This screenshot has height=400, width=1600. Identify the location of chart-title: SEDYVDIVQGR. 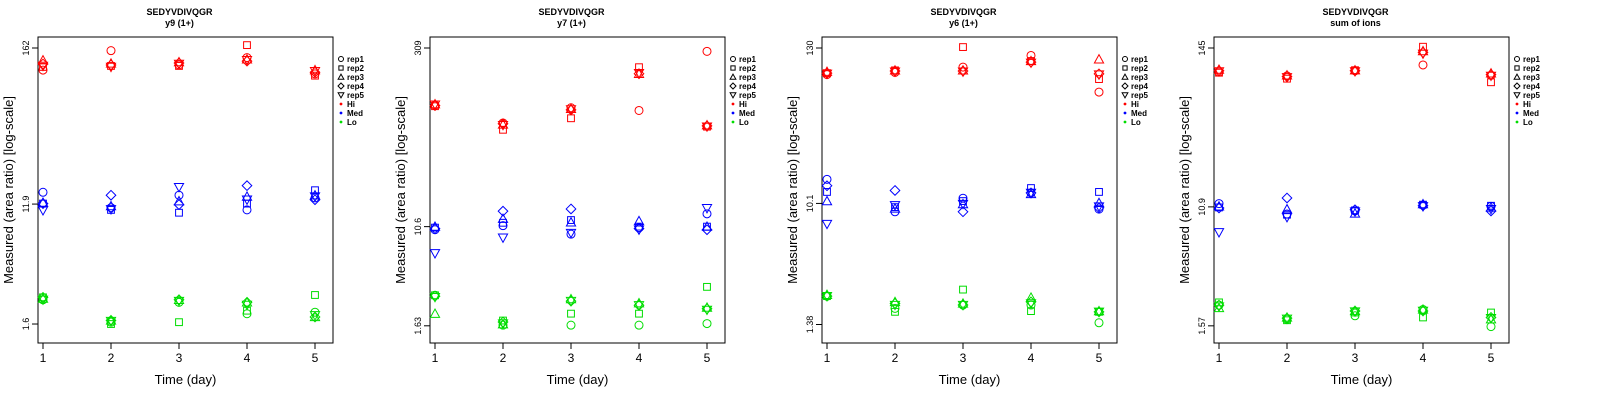
(571, 12).